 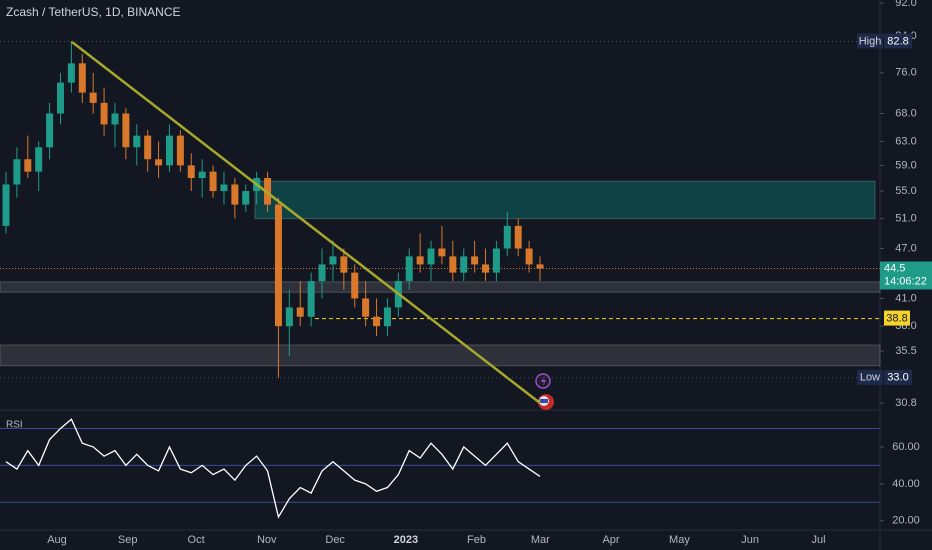 I want to click on y-tick-label: 40.00, so click(x=906, y=484).